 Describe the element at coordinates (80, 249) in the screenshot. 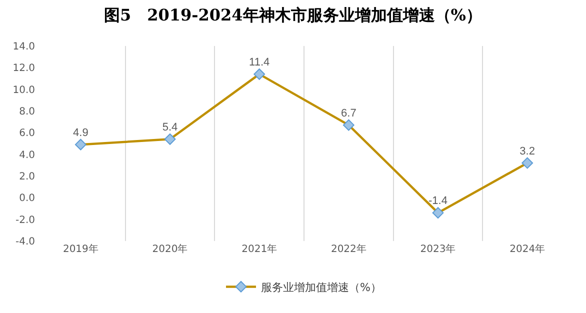

I see `x-tick-label: 2019年` at that location.